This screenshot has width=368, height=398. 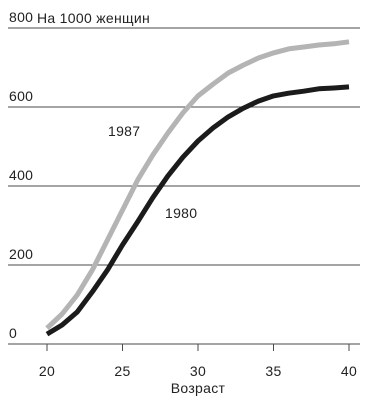 What do you see at coordinates (198, 388) in the screenshot?
I see `x-axis-label: Возраст` at bounding box center [198, 388].